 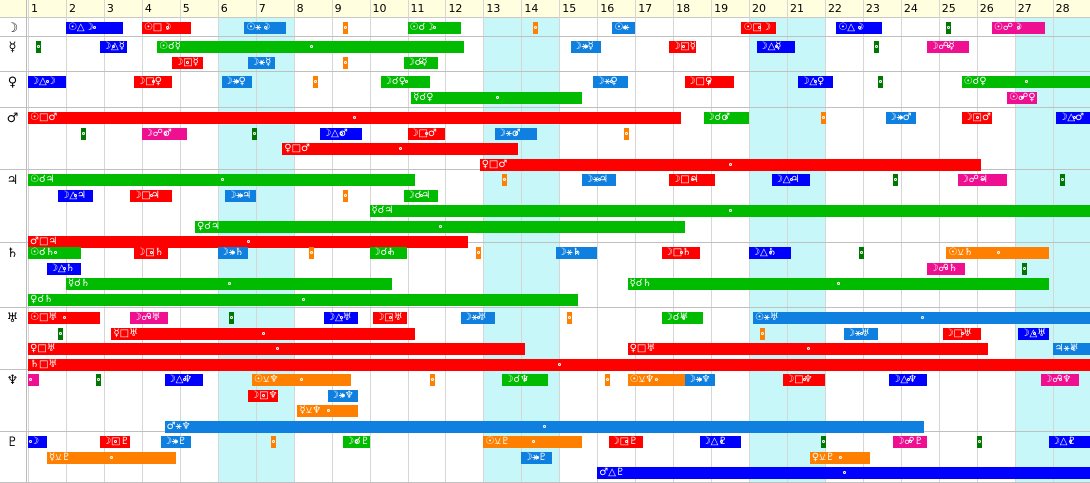 What do you see at coordinates (277, 349) in the screenshot?
I see `aspect-bar: ♀□♅` at bounding box center [277, 349].